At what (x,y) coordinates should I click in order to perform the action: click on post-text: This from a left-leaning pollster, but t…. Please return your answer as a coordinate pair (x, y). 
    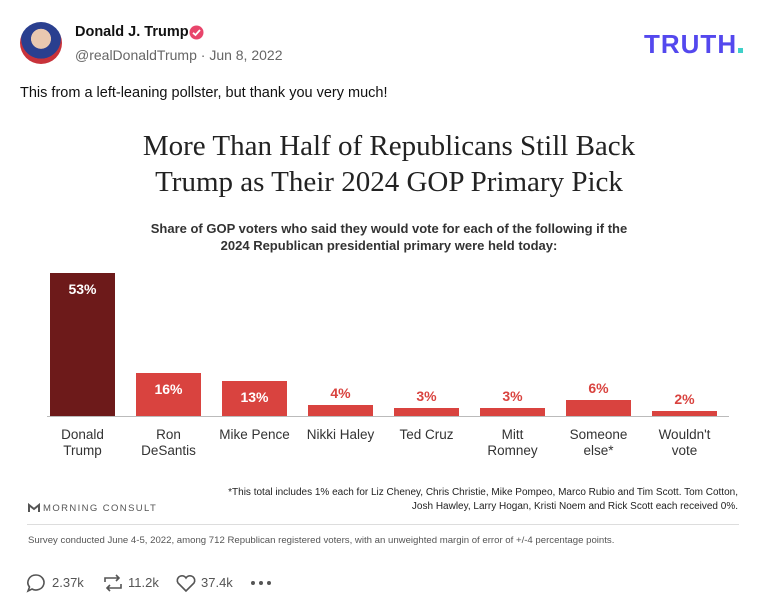
    Looking at the image, I should click on (204, 93).